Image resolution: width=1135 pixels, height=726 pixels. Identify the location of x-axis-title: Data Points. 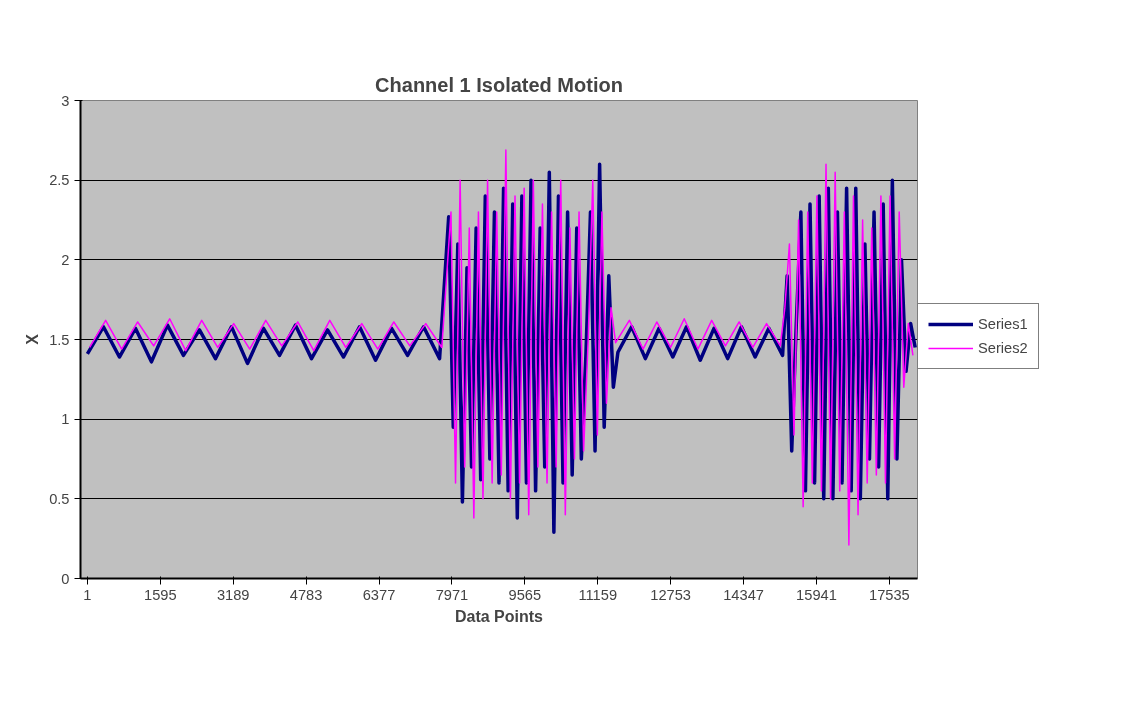
(499, 616).